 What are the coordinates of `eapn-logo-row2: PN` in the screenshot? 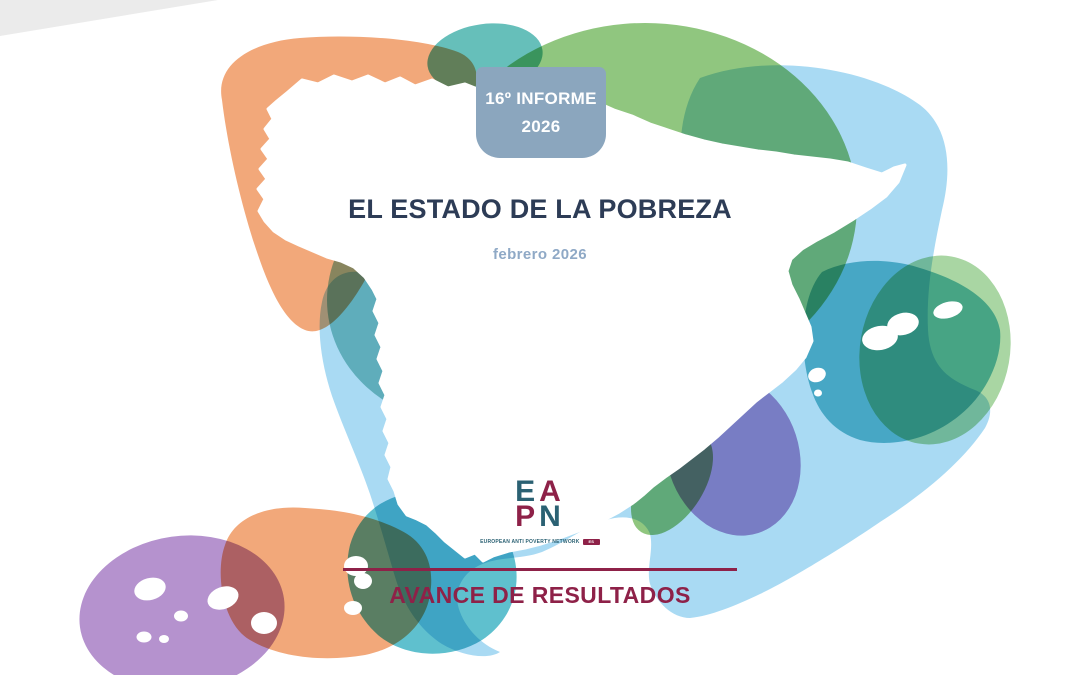 It's located at (540, 517).